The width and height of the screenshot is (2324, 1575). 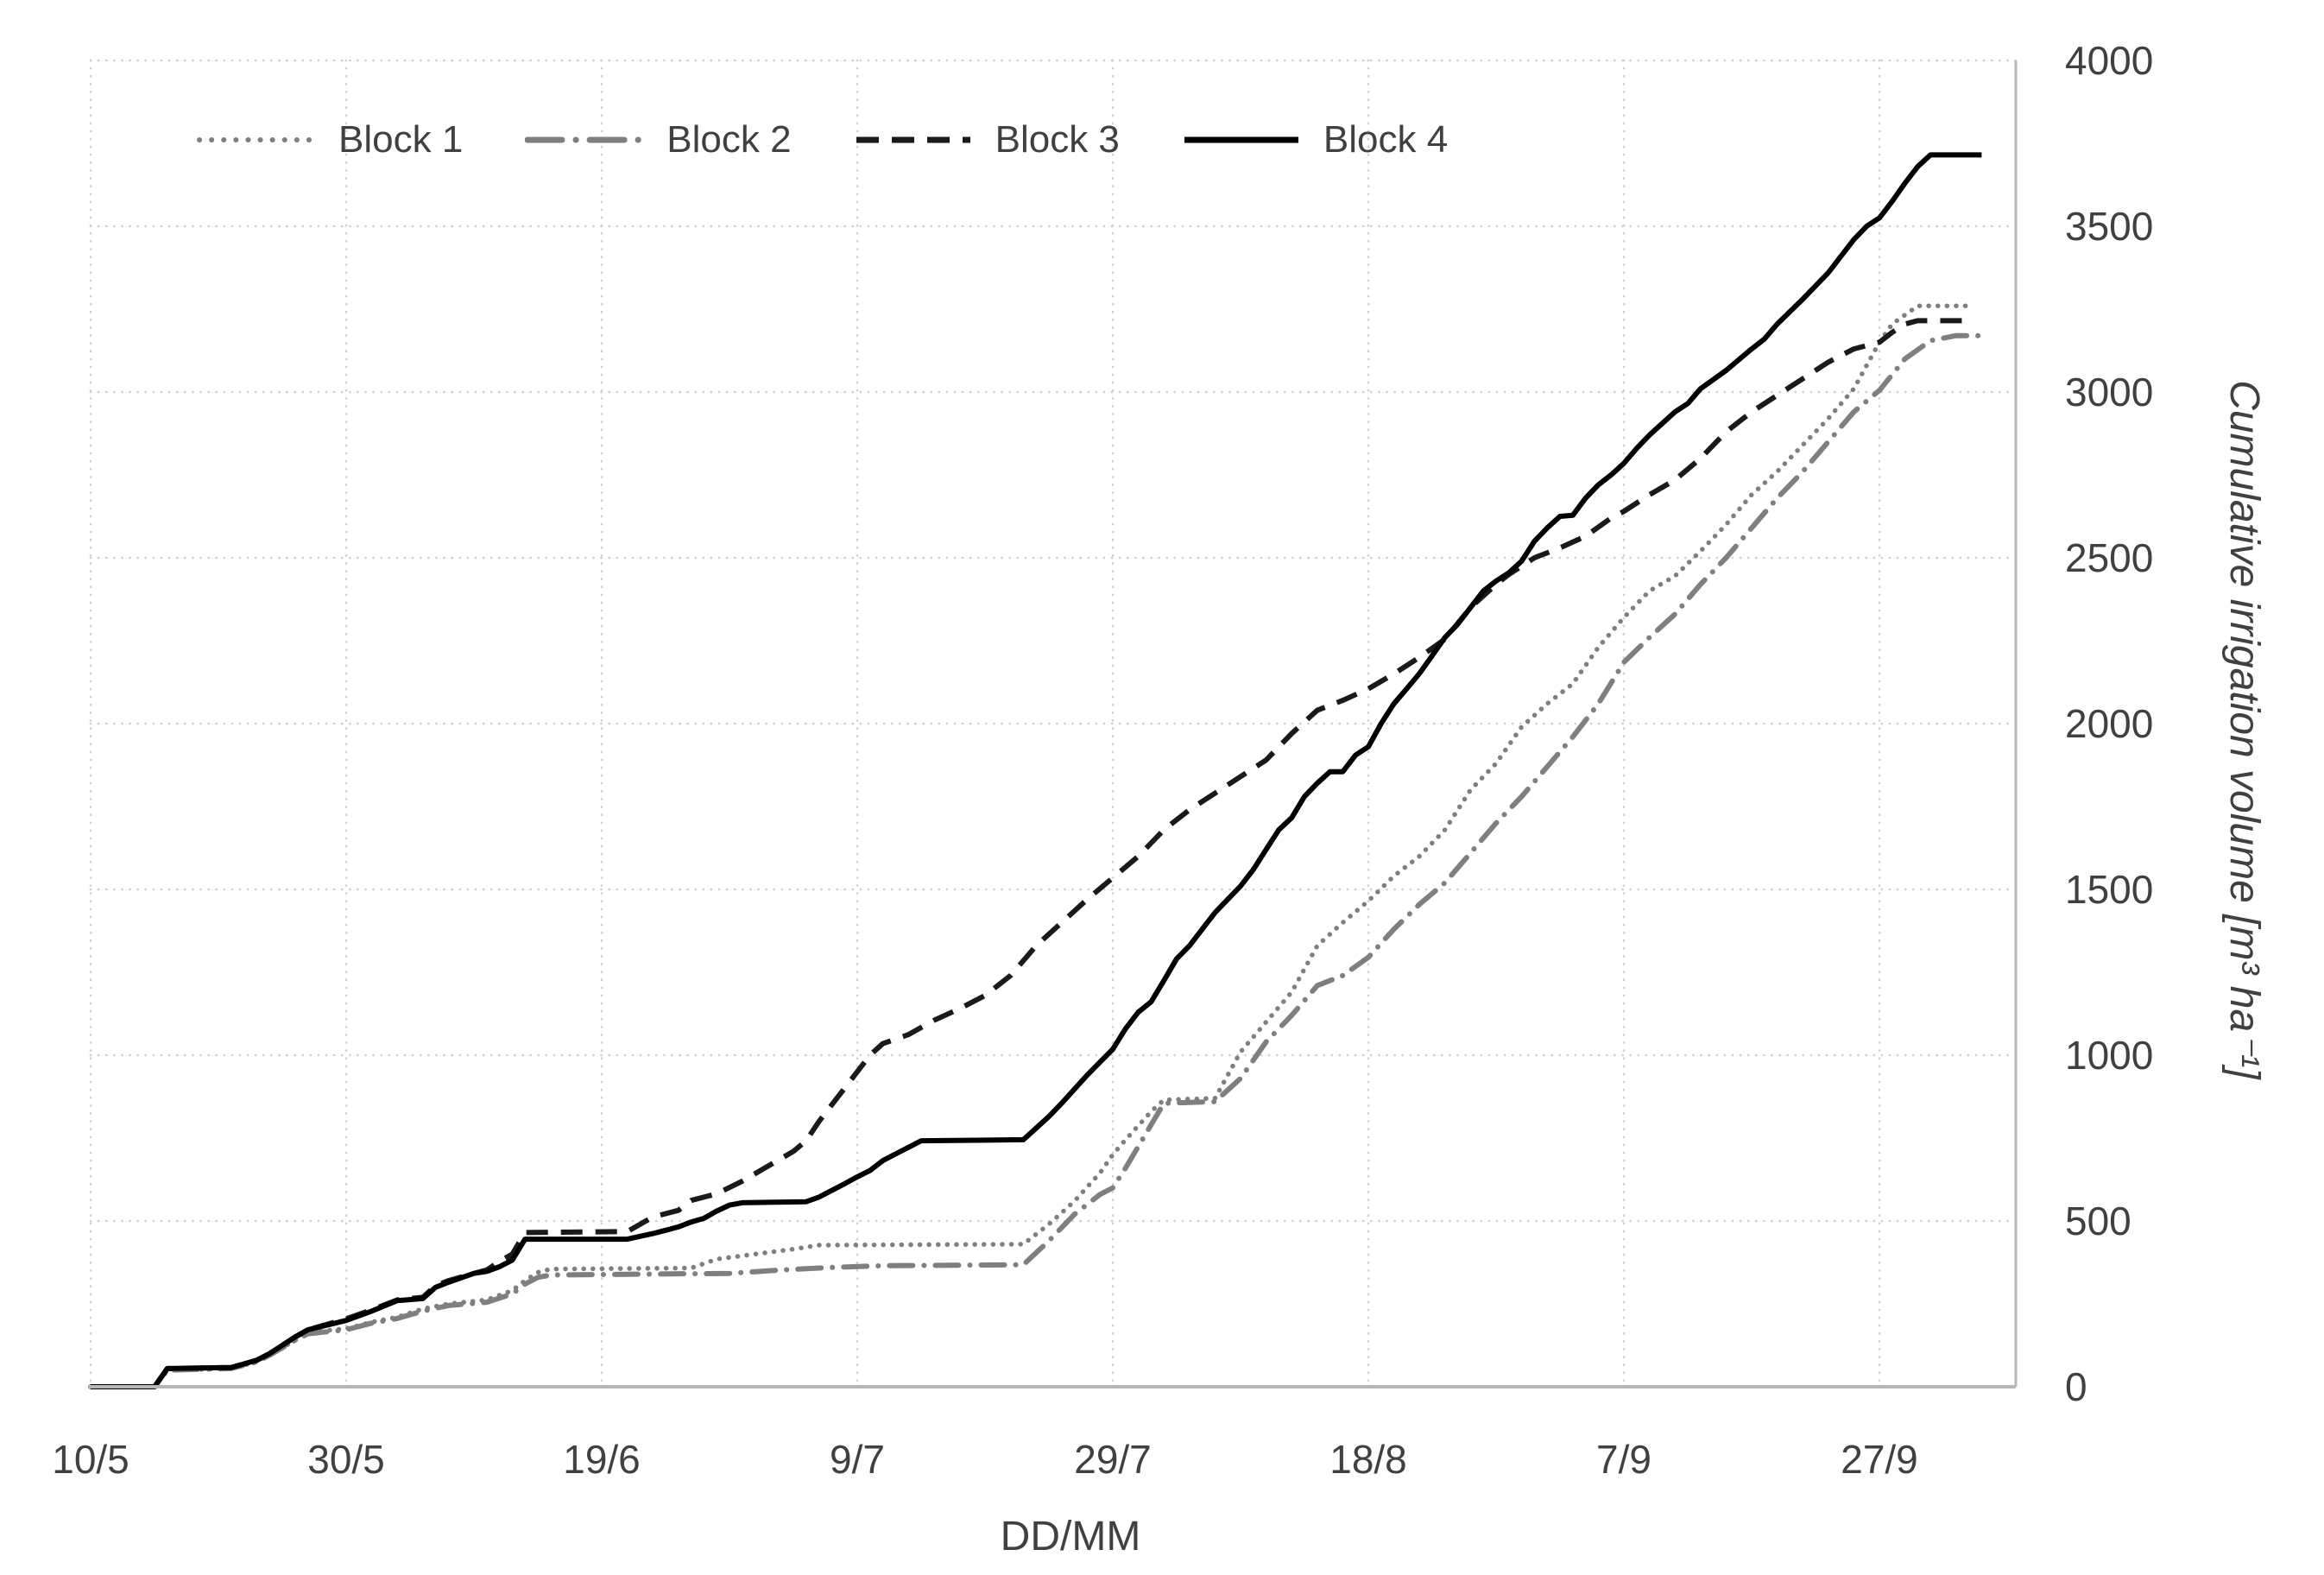 I want to click on x-tick-label: 27/9, so click(x=1880, y=1459).